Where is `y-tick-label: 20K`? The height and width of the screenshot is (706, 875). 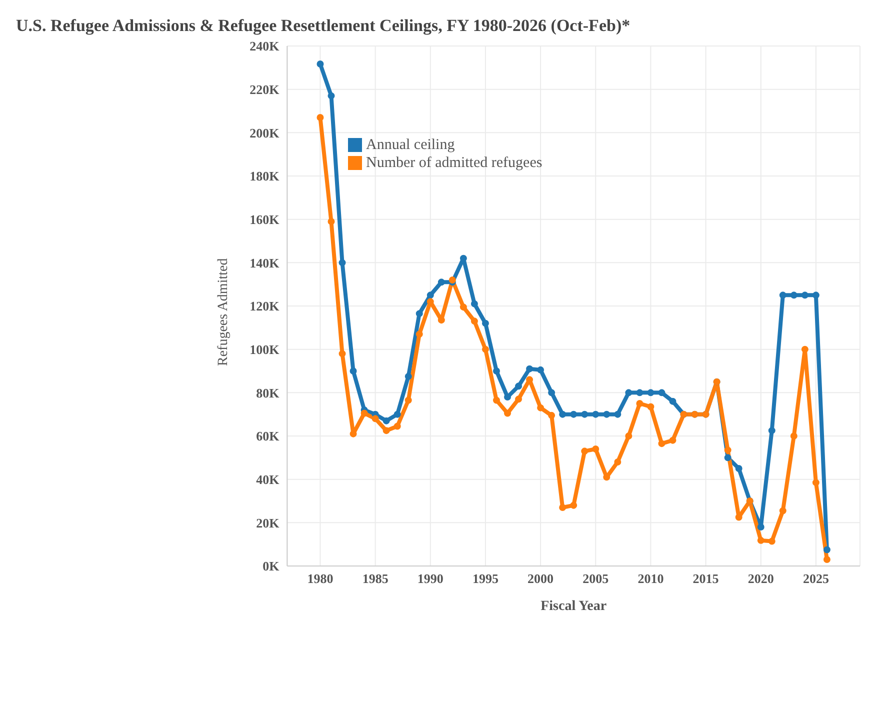
y-tick-label: 20K is located at coordinates (268, 522).